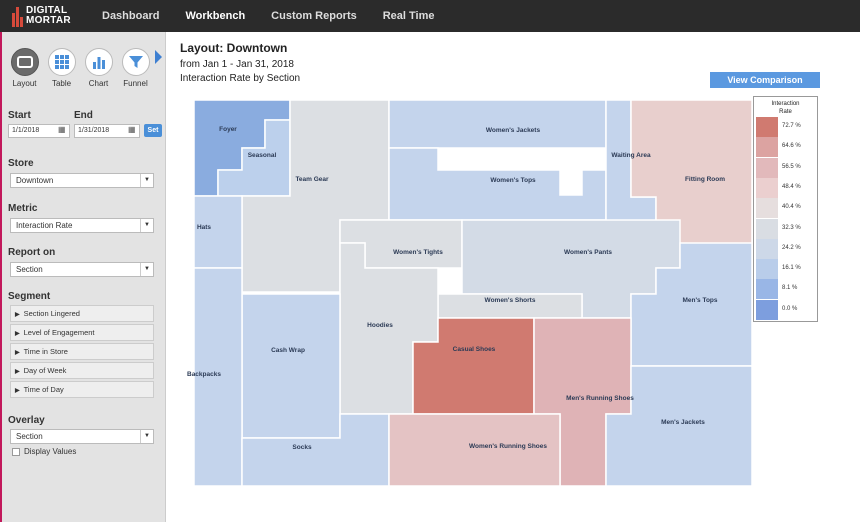 The height and width of the screenshot is (522, 860). Describe the element at coordinates (262, 155) in the screenshot. I see `section-label-seasonal: Seasonal` at that location.